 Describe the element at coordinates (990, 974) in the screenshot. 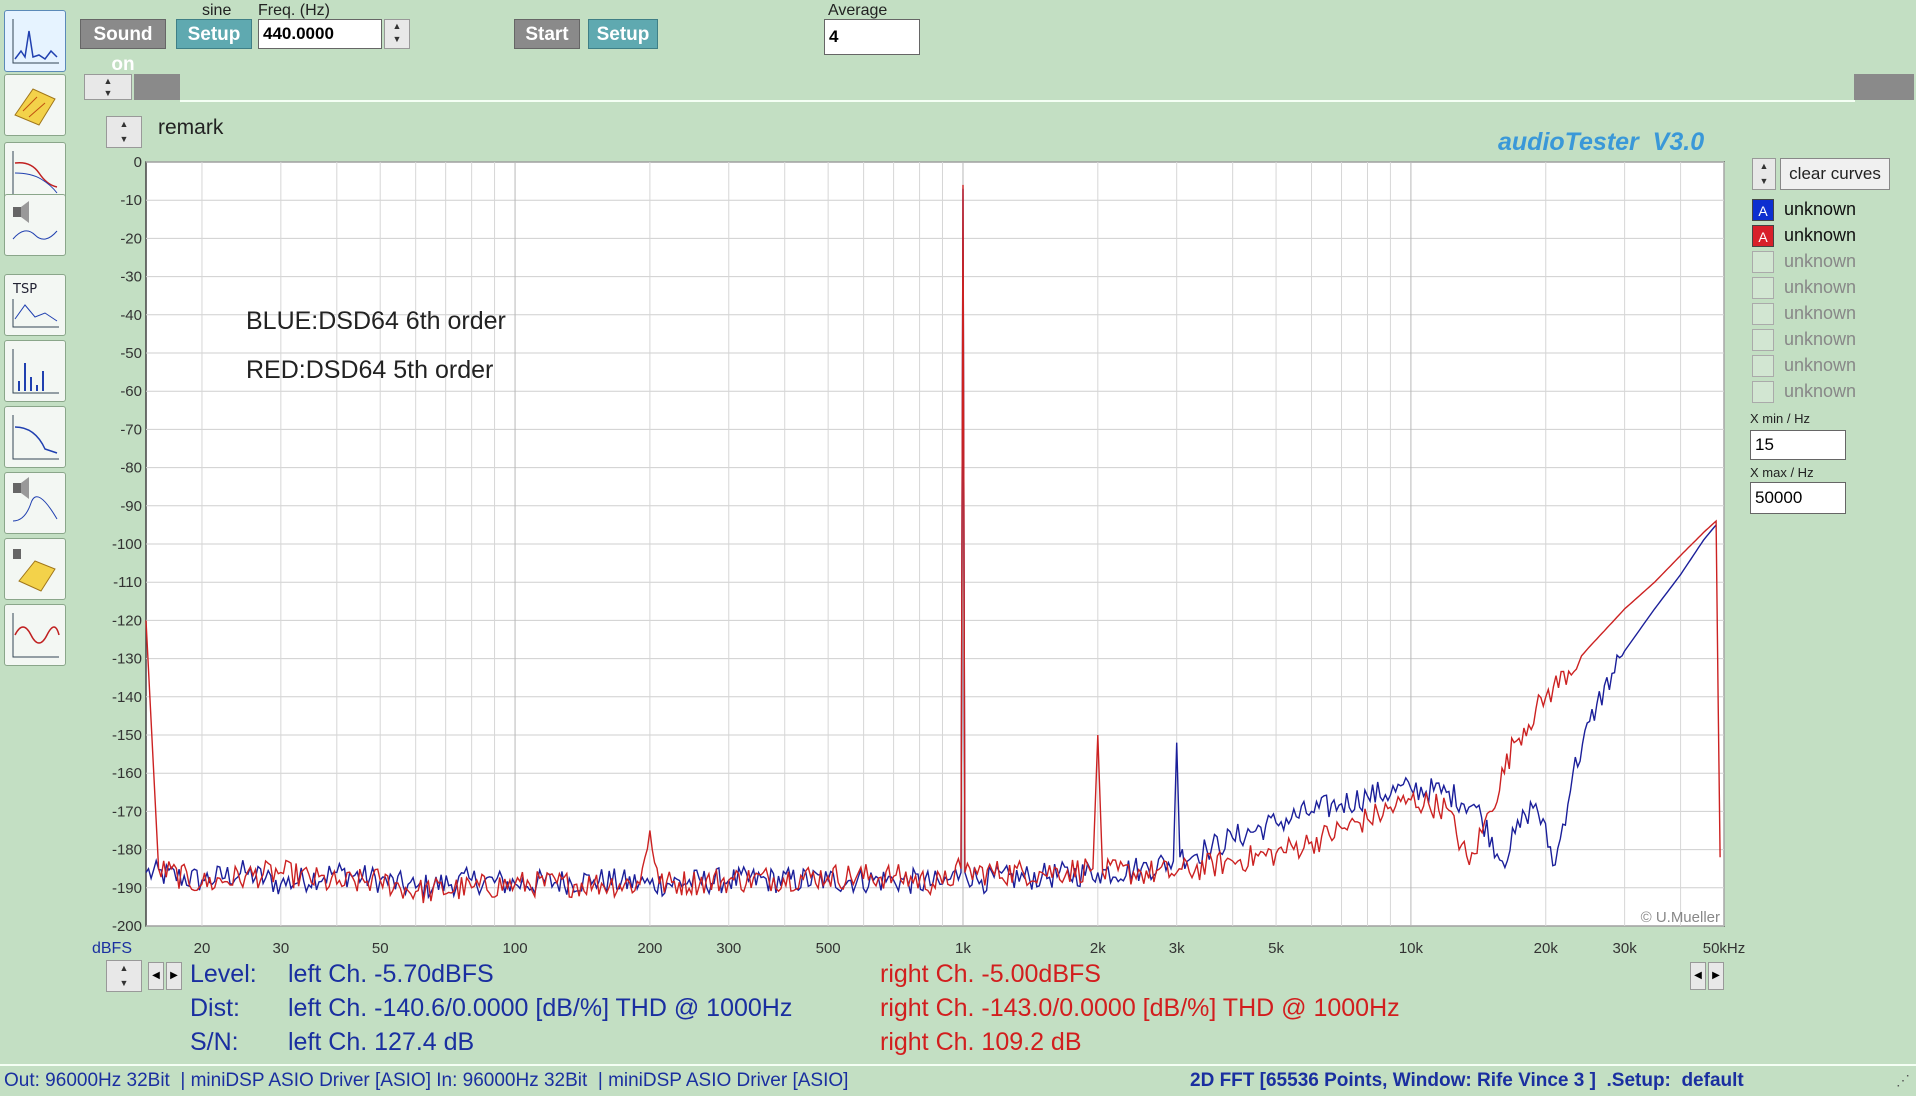

I see `right-level-value: right Ch. -5.00dBFS` at that location.